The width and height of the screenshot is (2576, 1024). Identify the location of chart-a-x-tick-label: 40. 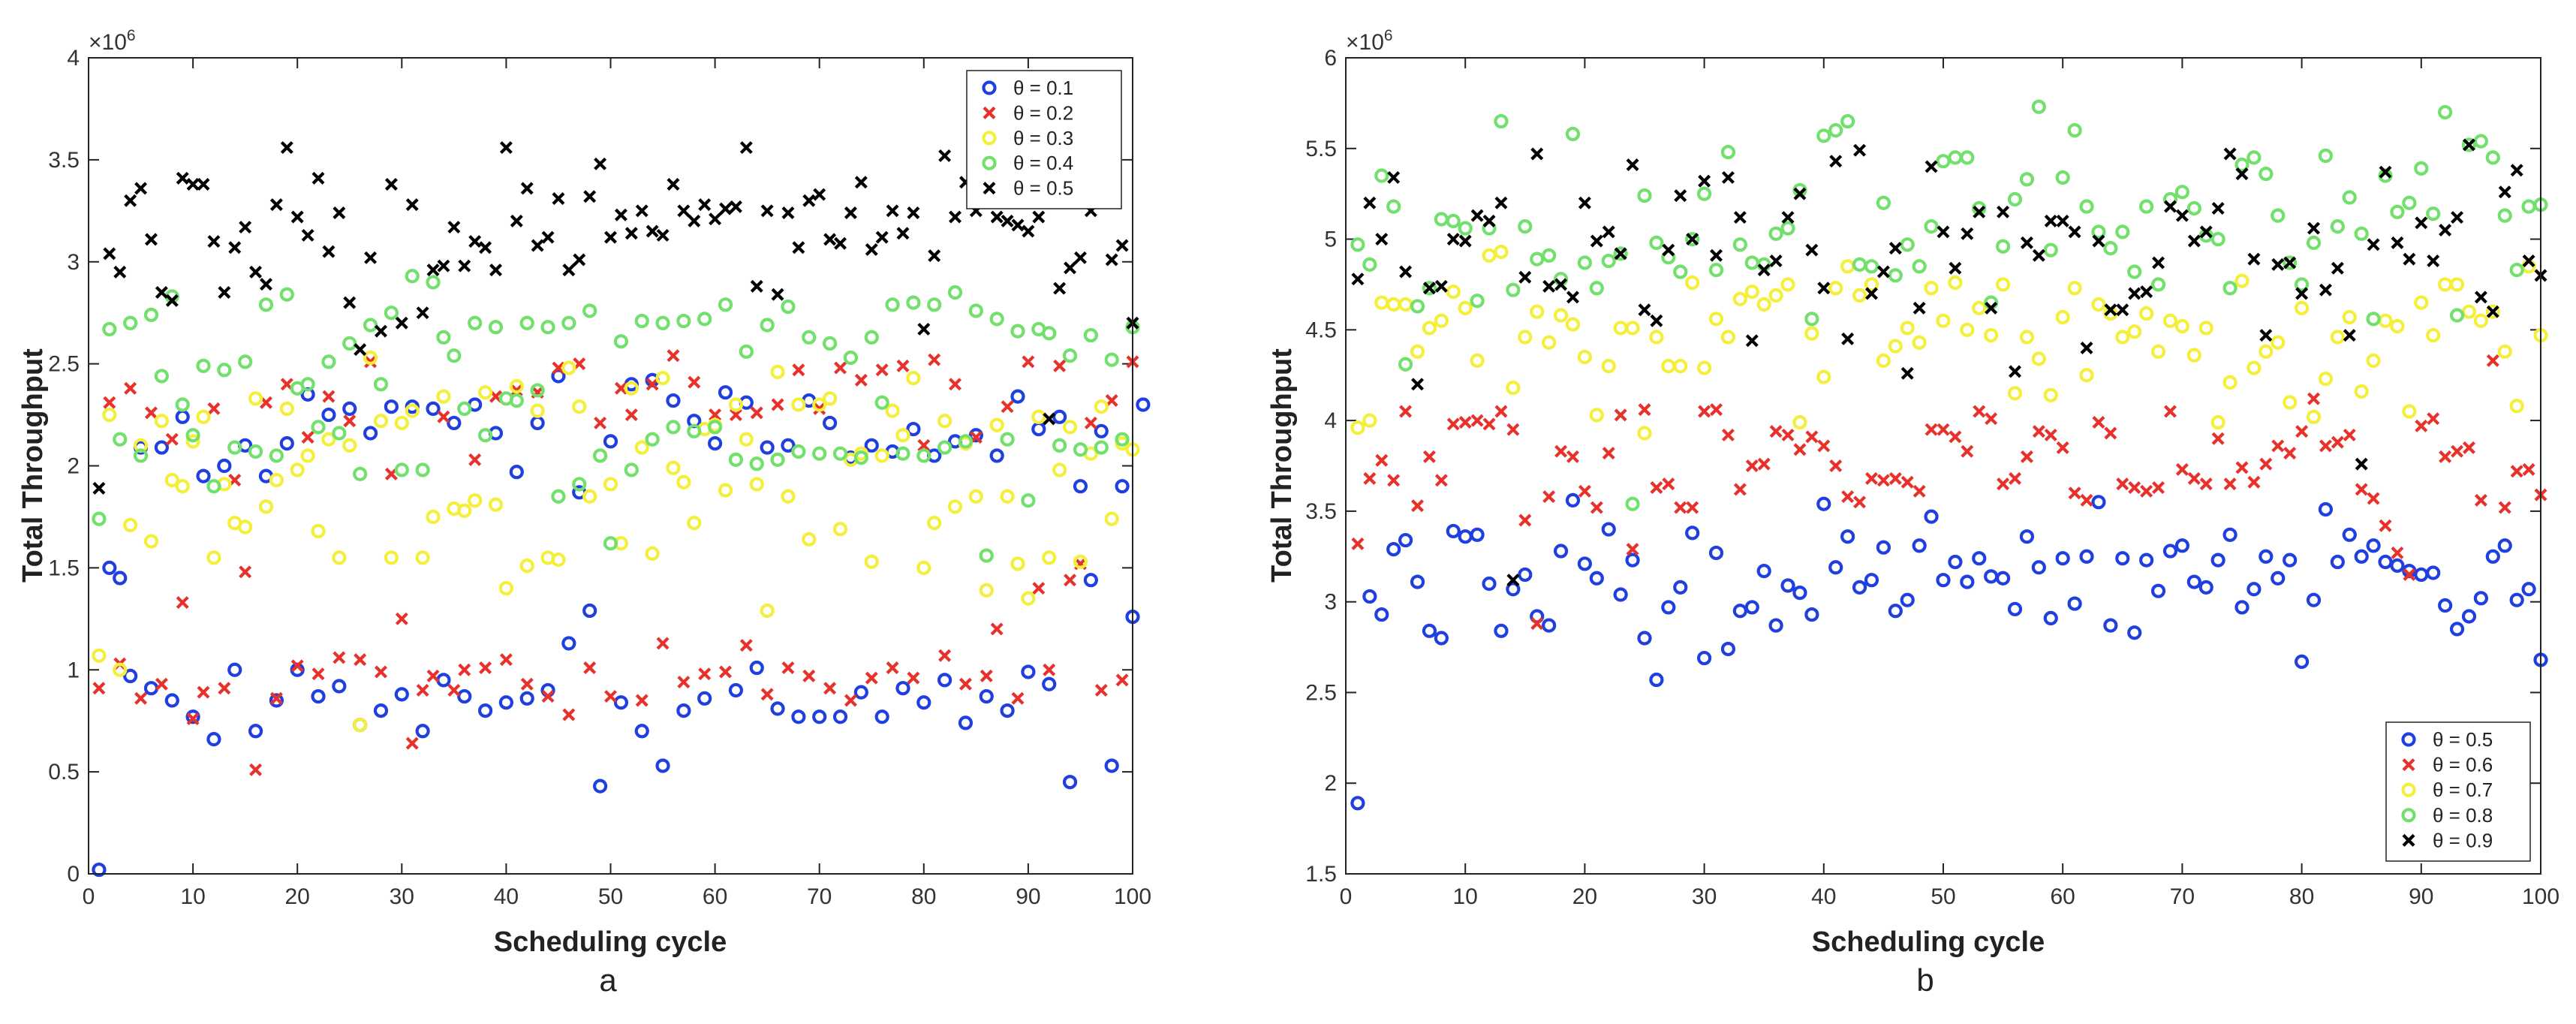
(506, 896).